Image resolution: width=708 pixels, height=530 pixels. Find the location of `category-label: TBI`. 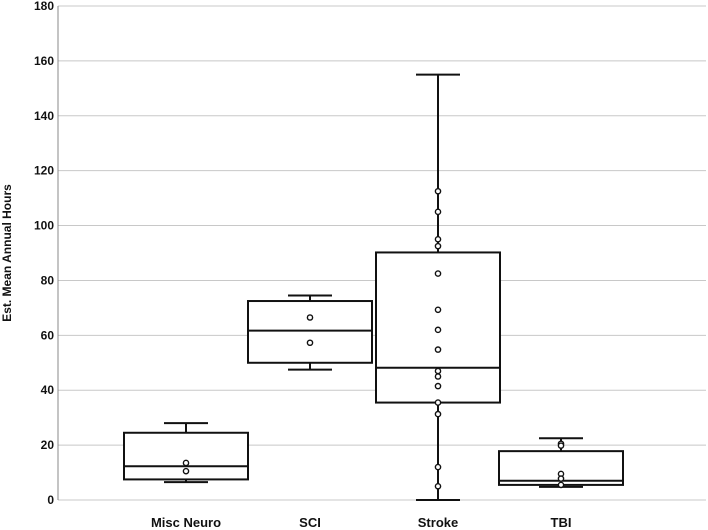

category-label: TBI is located at coordinates (561, 522).